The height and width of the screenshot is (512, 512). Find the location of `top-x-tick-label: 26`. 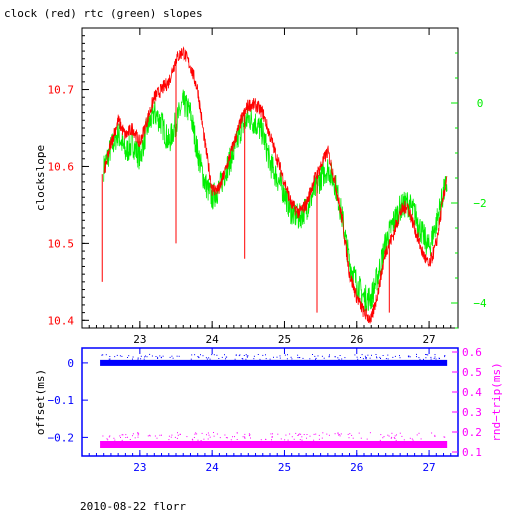

top-x-tick-label: 26 is located at coordinates (356, 339).